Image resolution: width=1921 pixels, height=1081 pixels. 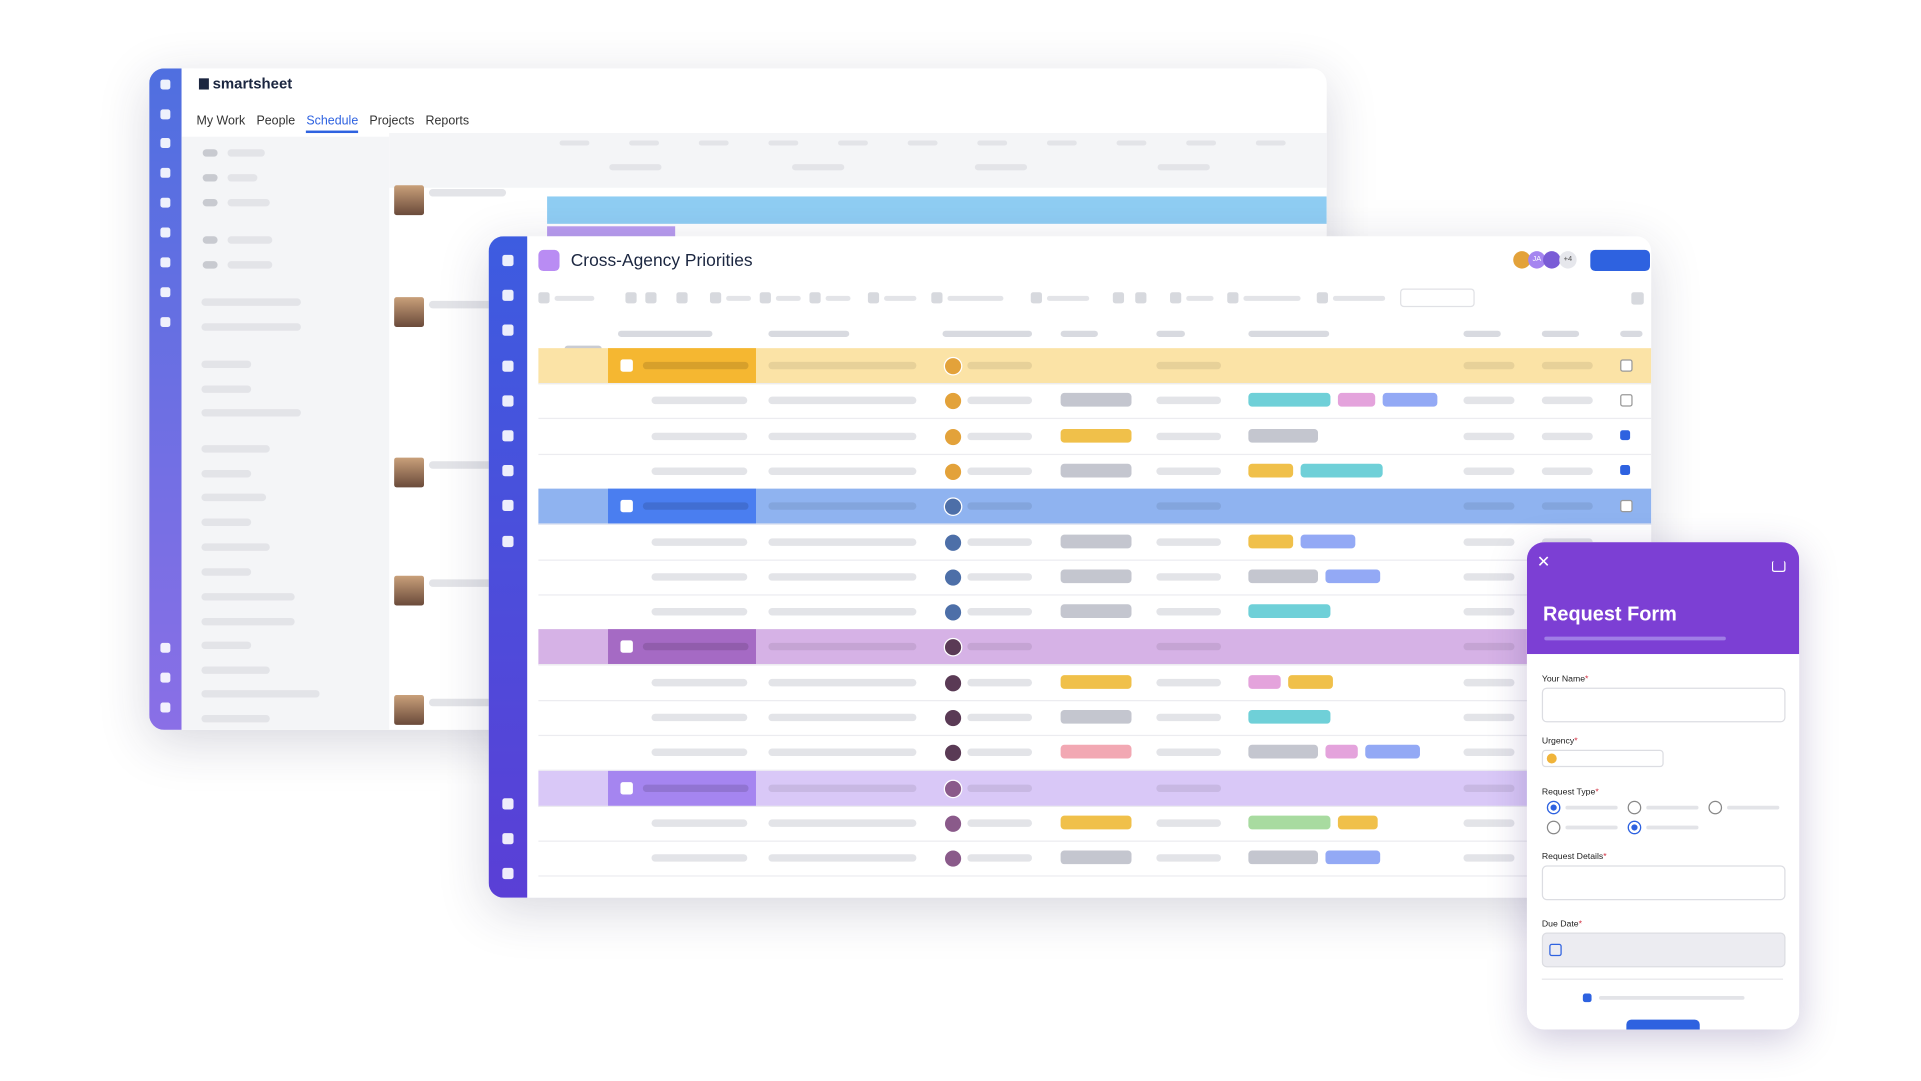 I want to click on nav-item: Reports, so click(x=447, y=121).